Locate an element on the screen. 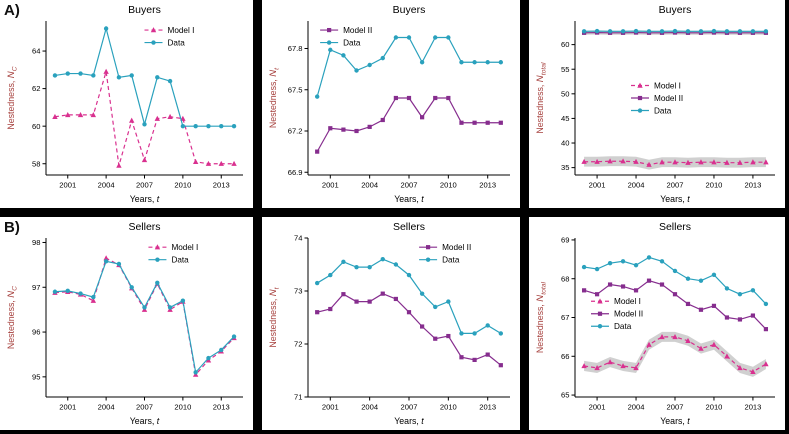 The width and height of the screenshot is (789, 434). svg-text: 68 is located at coordinates (565, 278).